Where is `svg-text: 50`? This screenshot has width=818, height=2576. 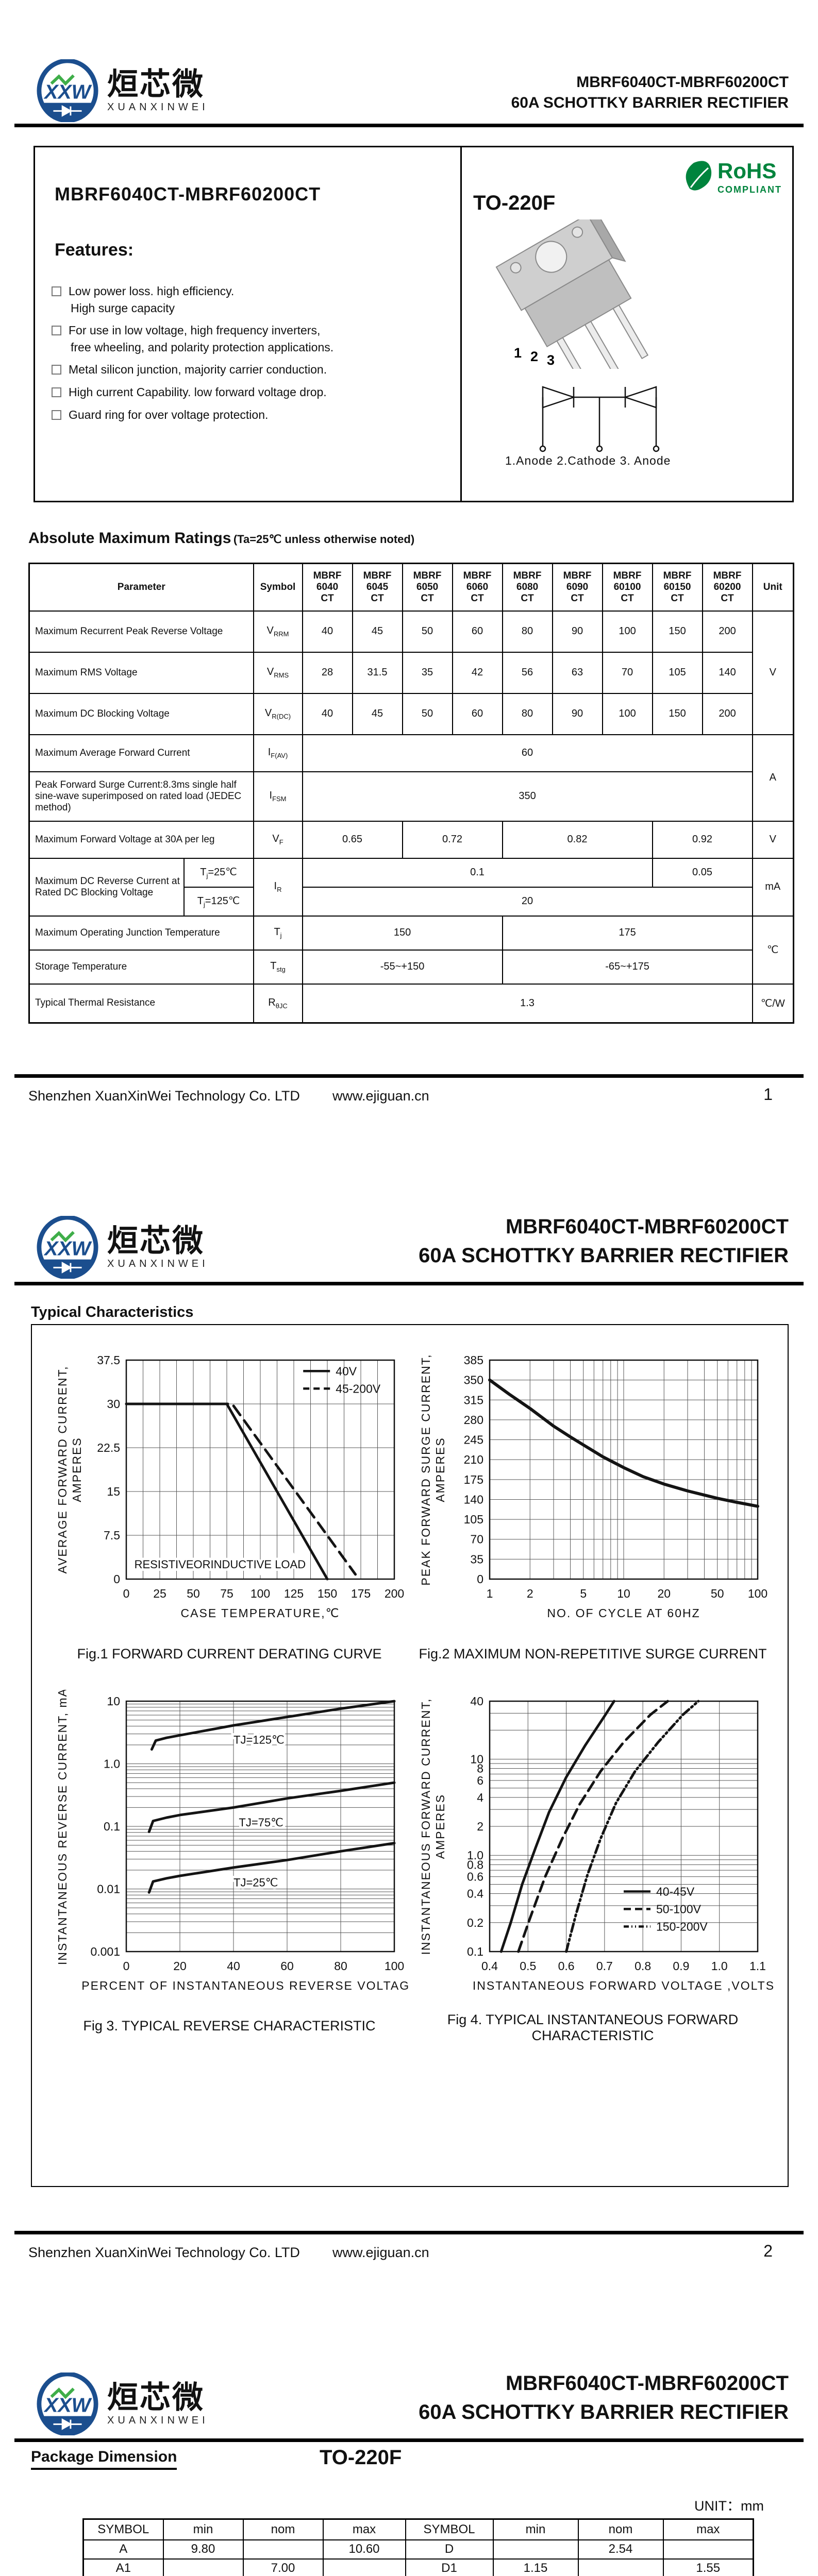
svg-text: 50 is located at coordinates (193, 1593).